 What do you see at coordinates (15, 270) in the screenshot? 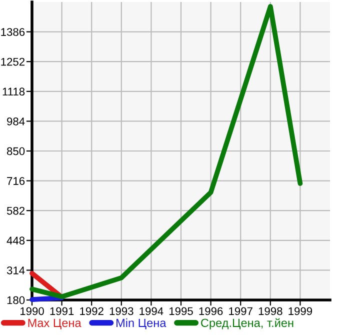
I see `y-tick-label: 314` at bounding box center [15, 270].